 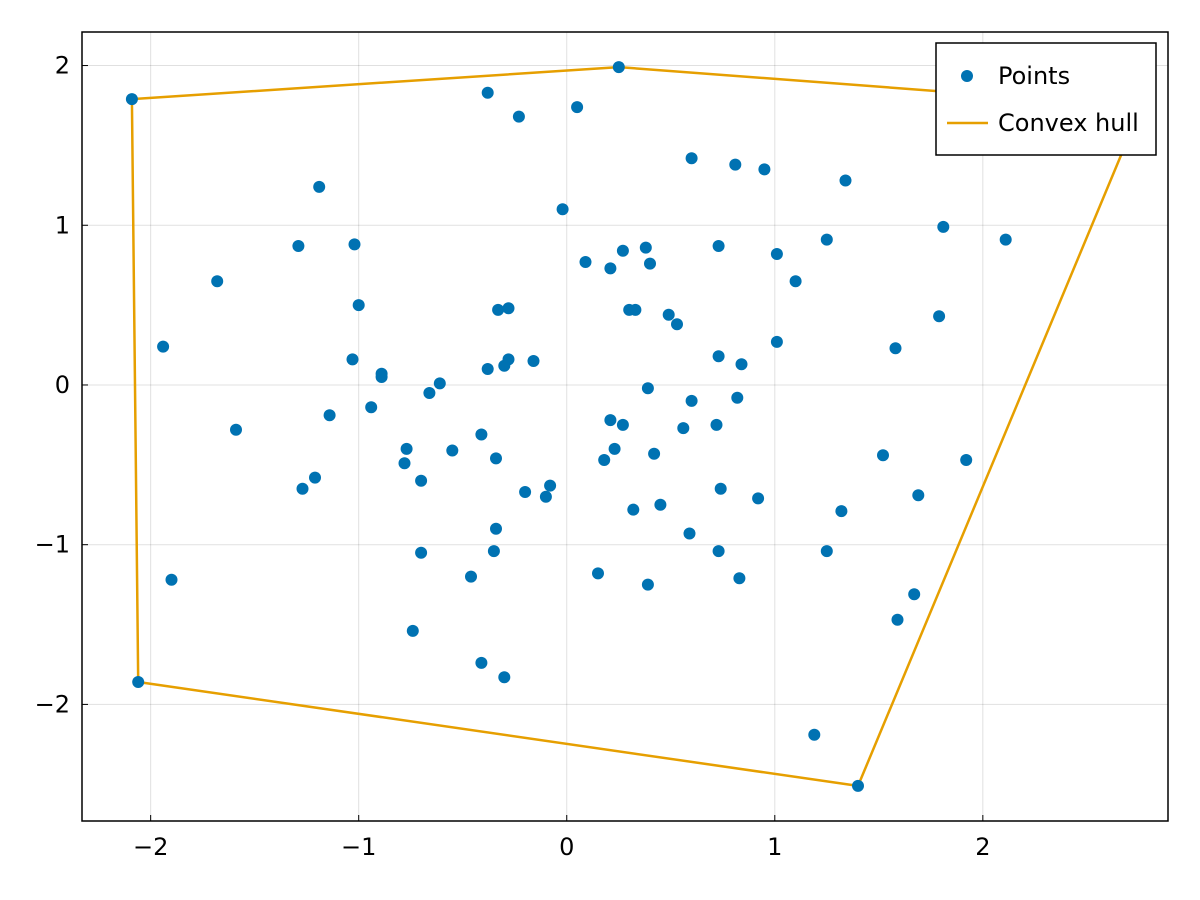 What do you see at coordinates (52, 545) in the screenshot?
I see `y-tick-label: −1` at bounding box center [52, 545].